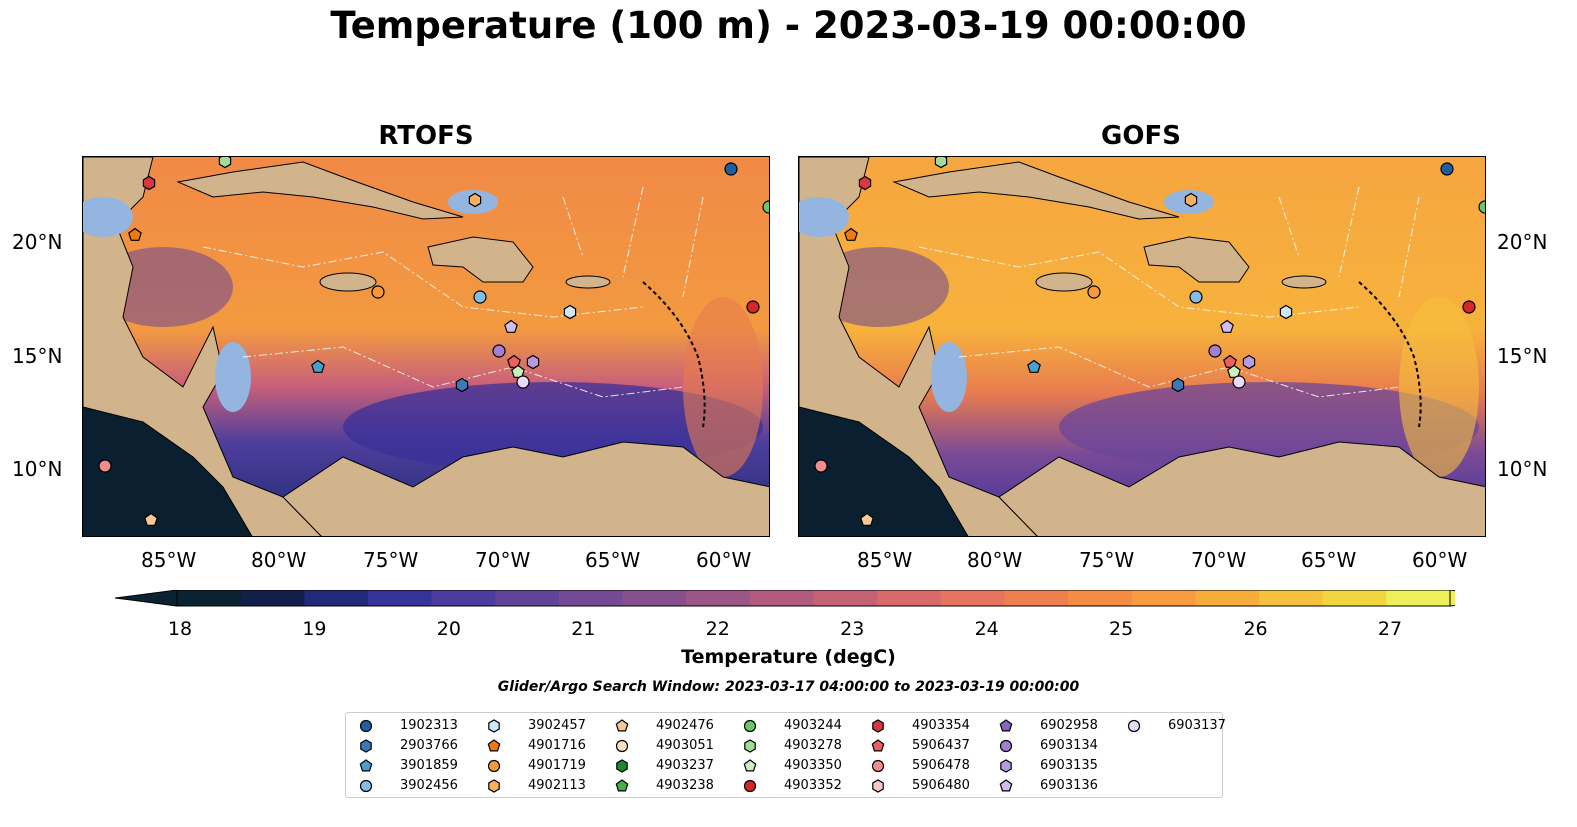 This screenshot has width=1577, height=827. Describe the element at coordinates (1069, 745) in the screenshot. I see `legend-label: 6903134` at that location.